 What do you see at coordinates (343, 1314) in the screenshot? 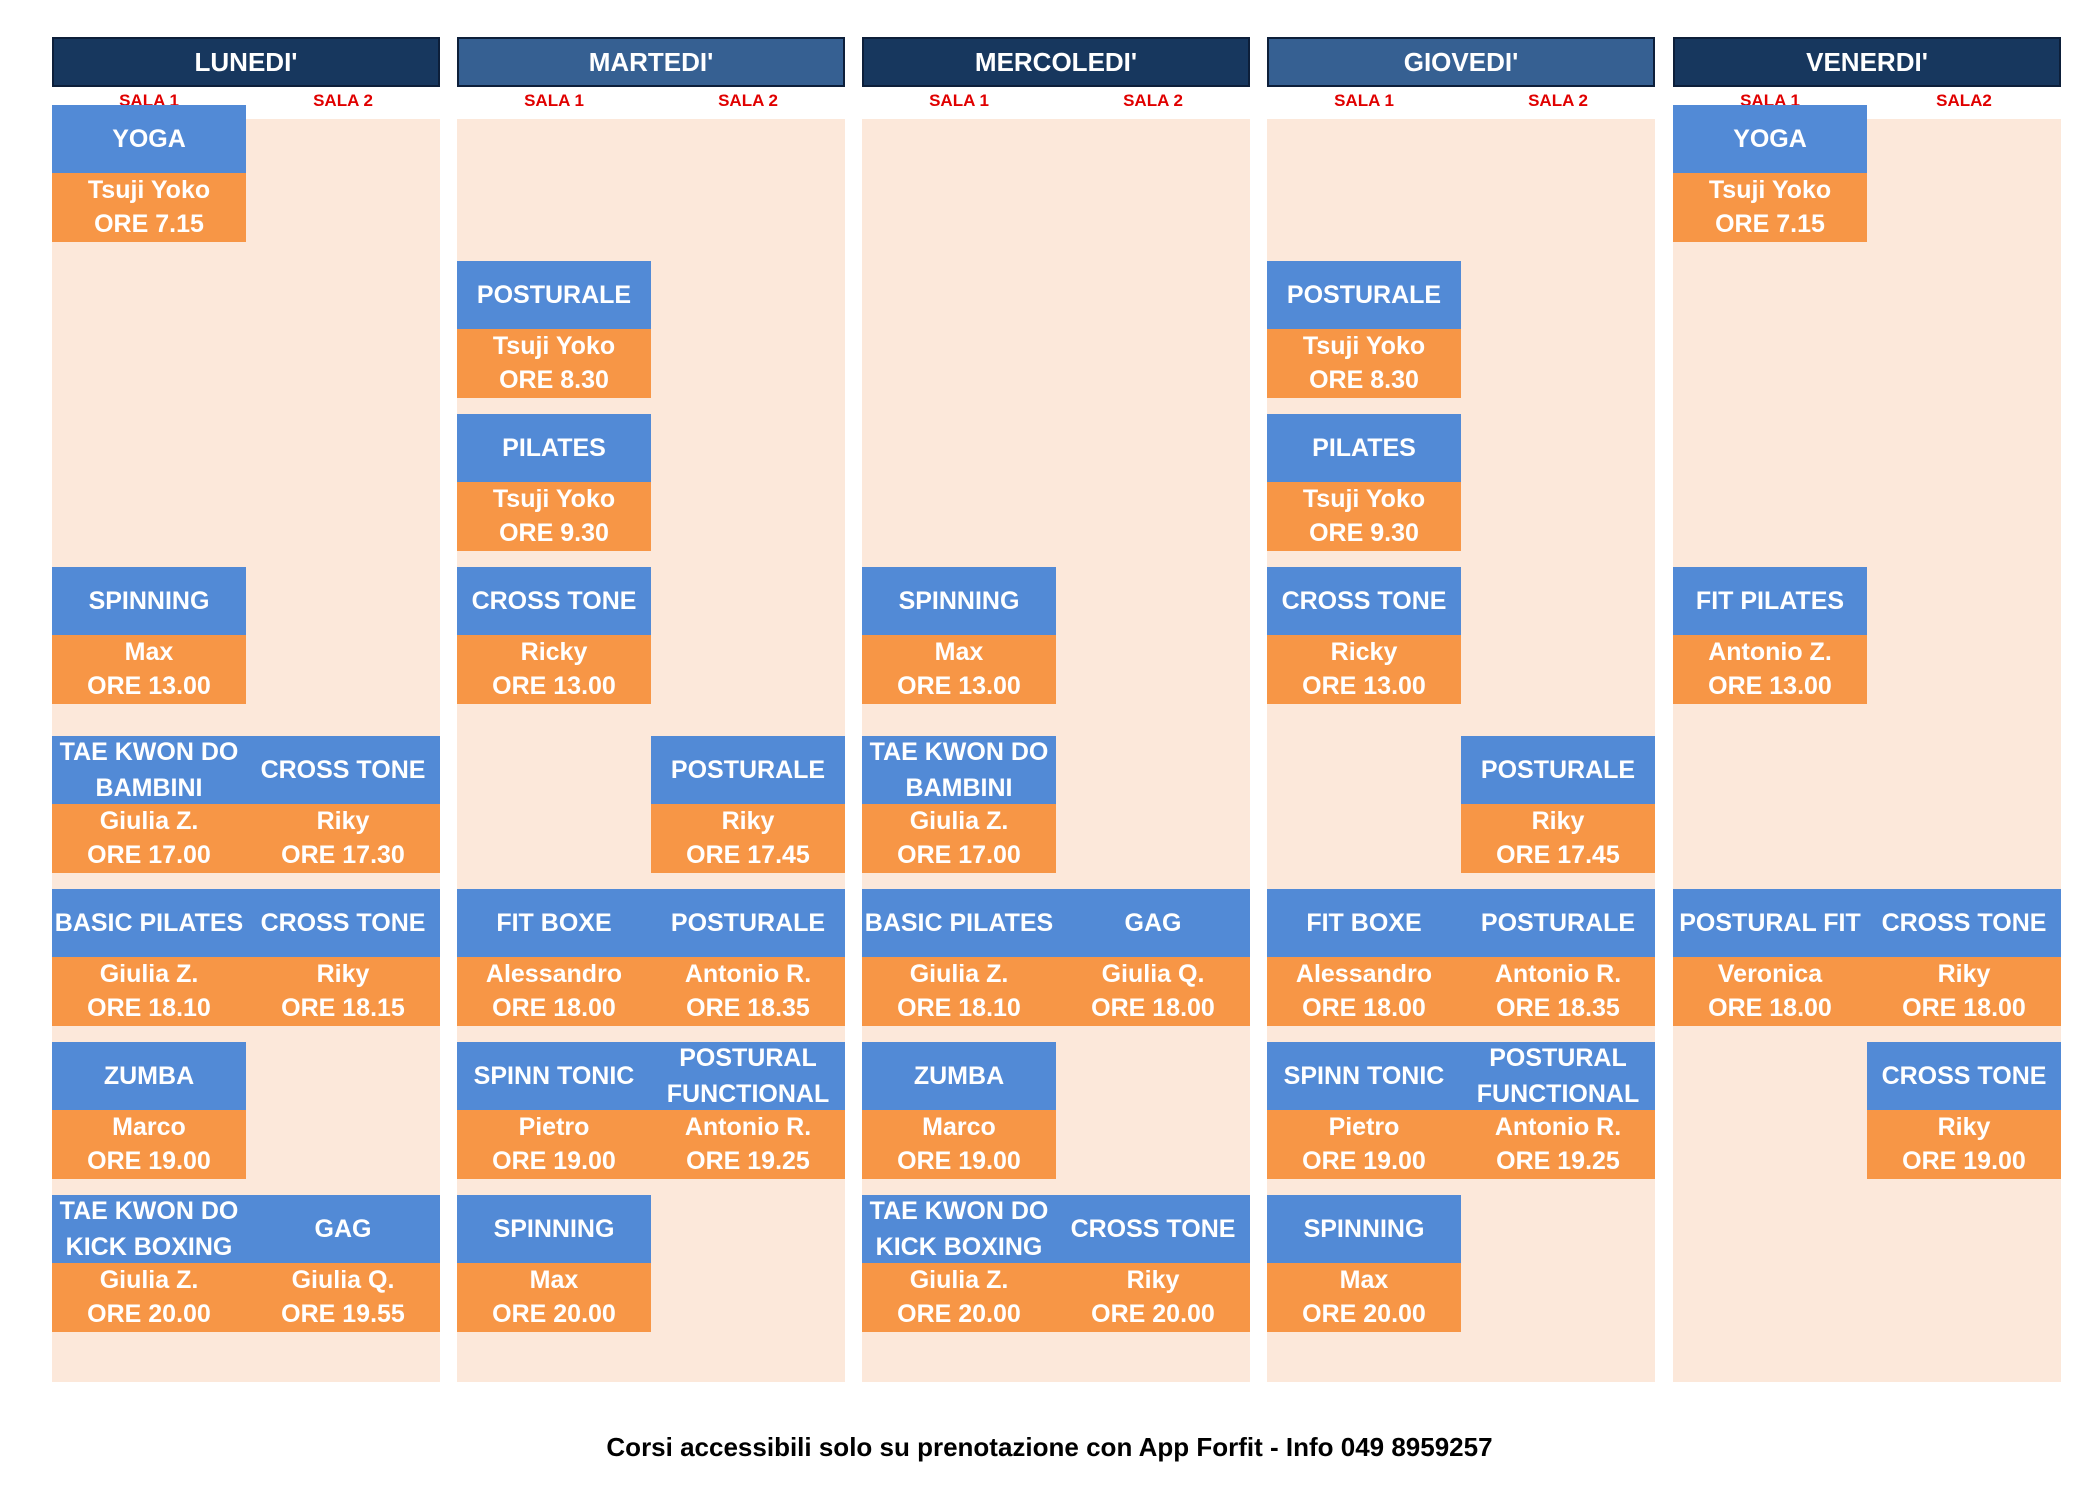
I see `course-time: ORE 19.55` at bounding box center [343, 1314].